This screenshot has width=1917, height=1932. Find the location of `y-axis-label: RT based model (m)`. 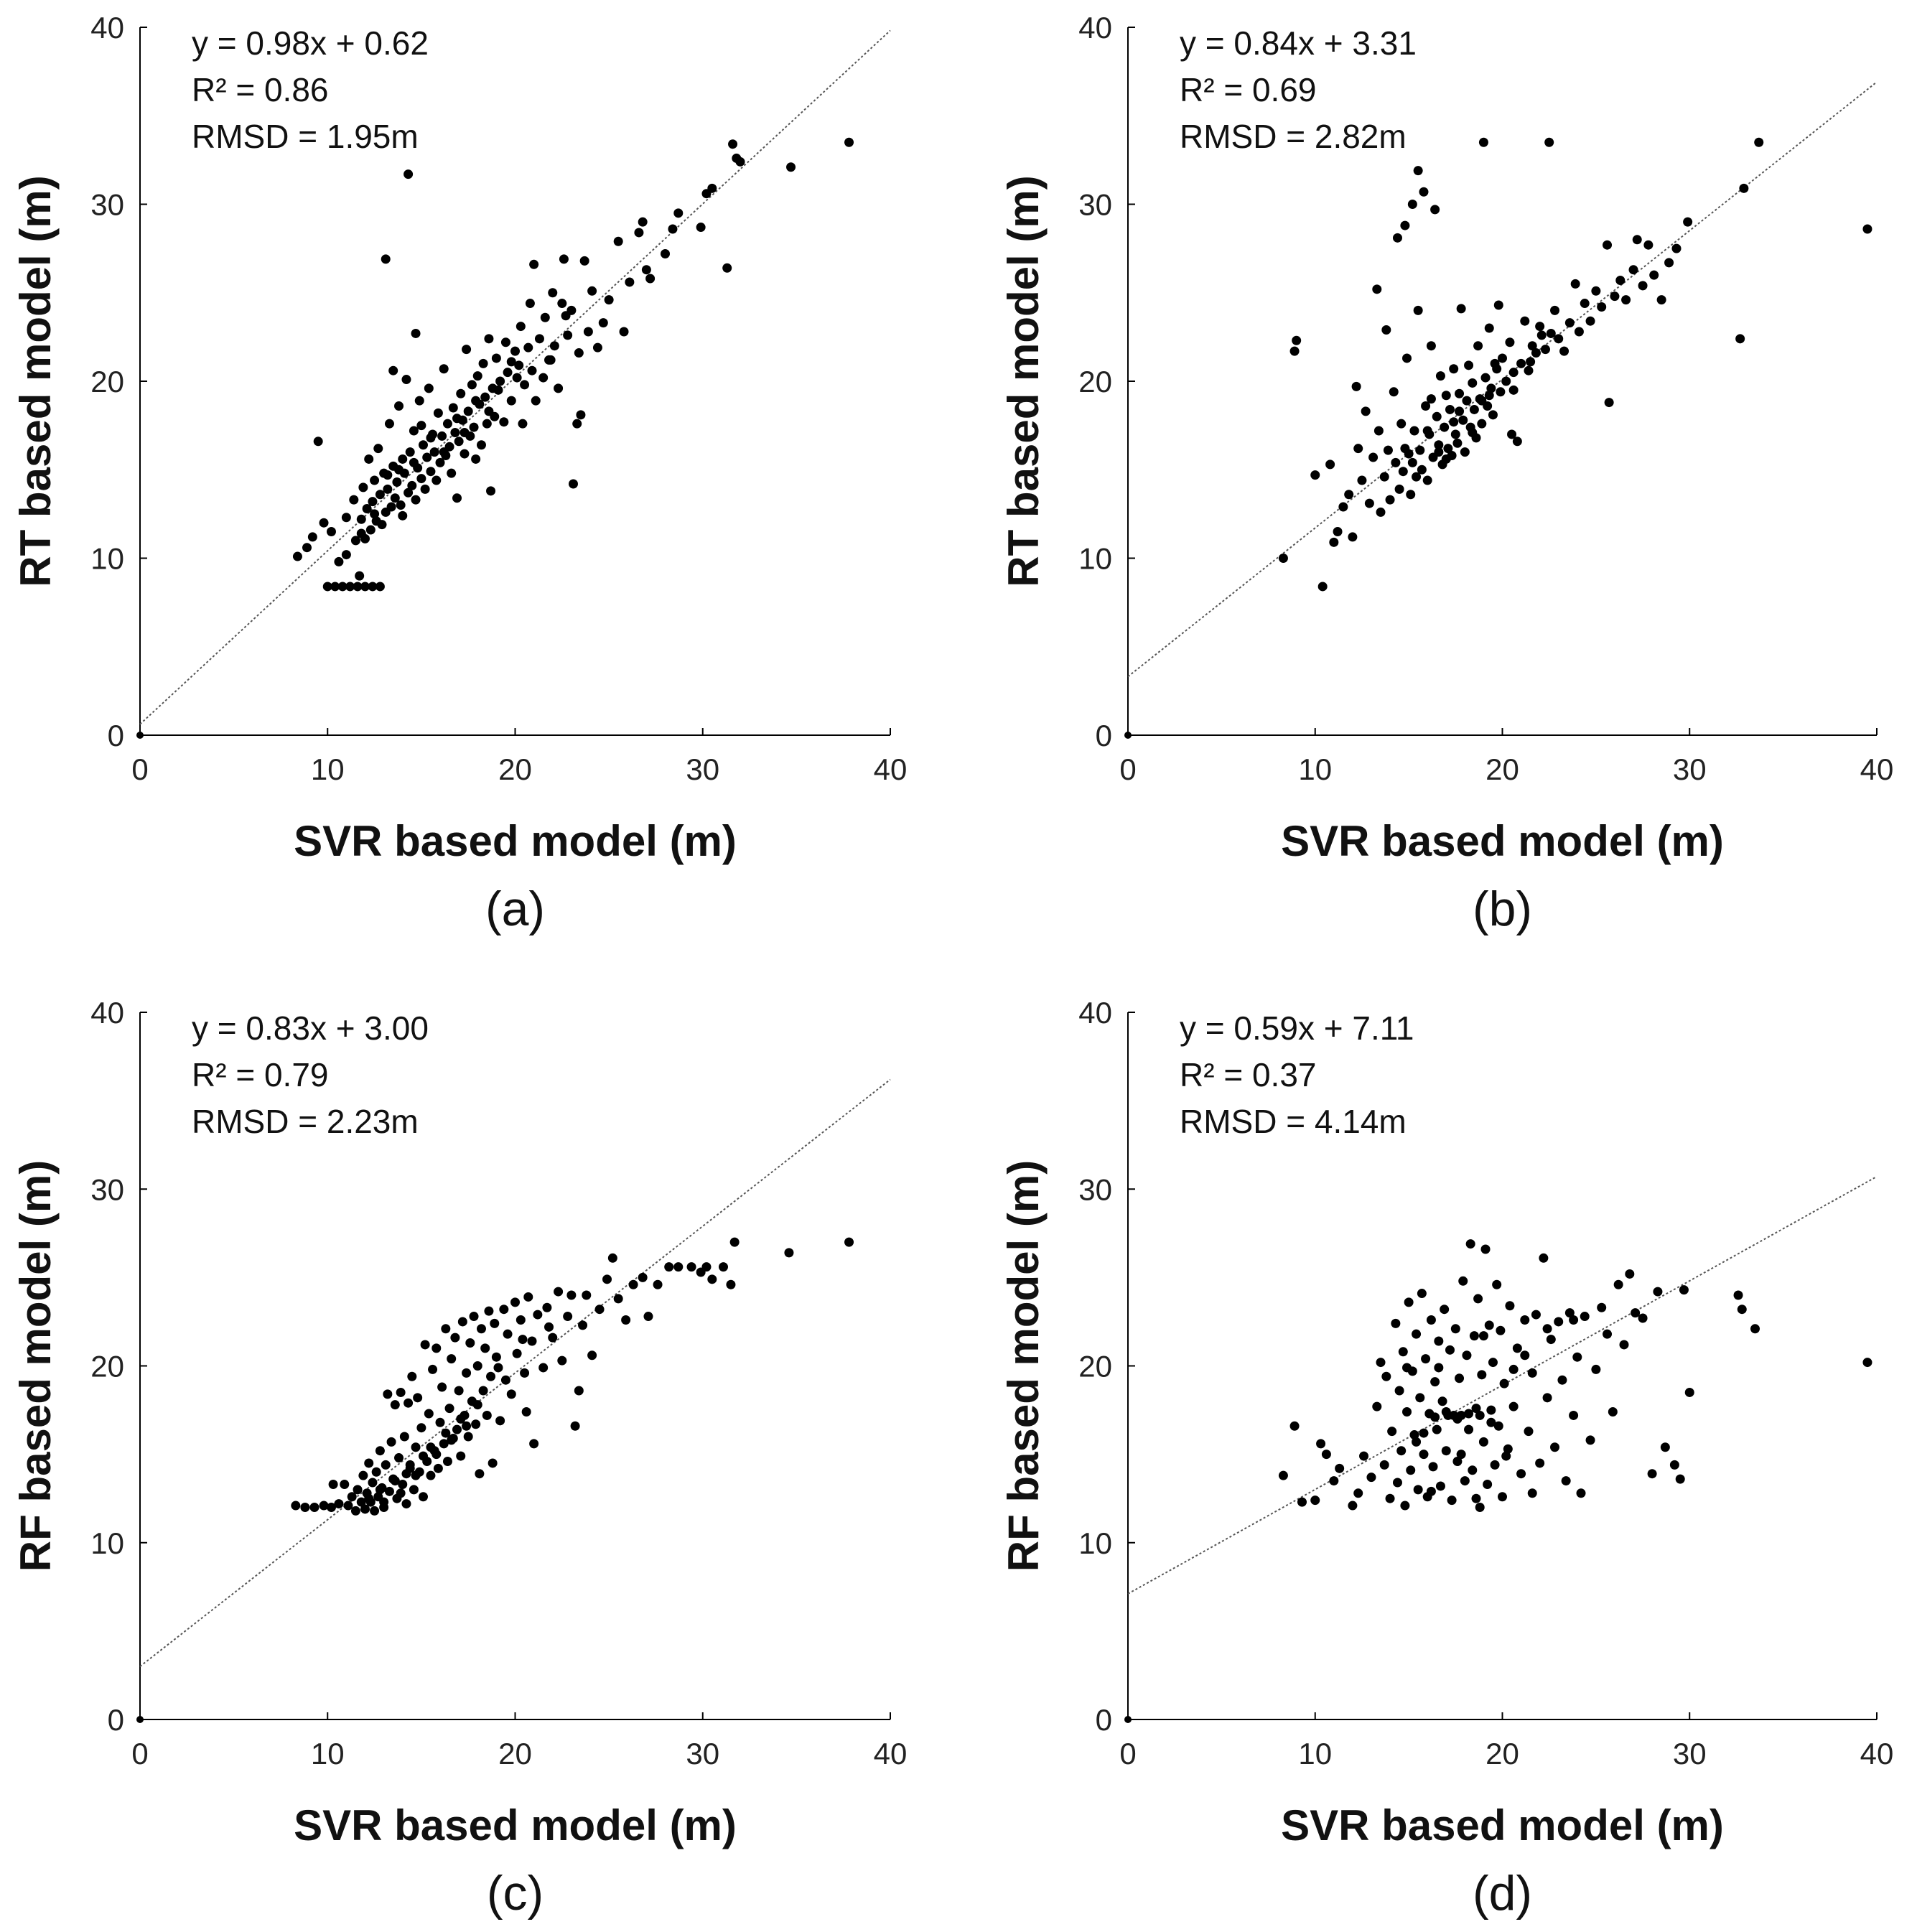

y-axis-label: RT based model (m) is located at coordinates (1023, 381).